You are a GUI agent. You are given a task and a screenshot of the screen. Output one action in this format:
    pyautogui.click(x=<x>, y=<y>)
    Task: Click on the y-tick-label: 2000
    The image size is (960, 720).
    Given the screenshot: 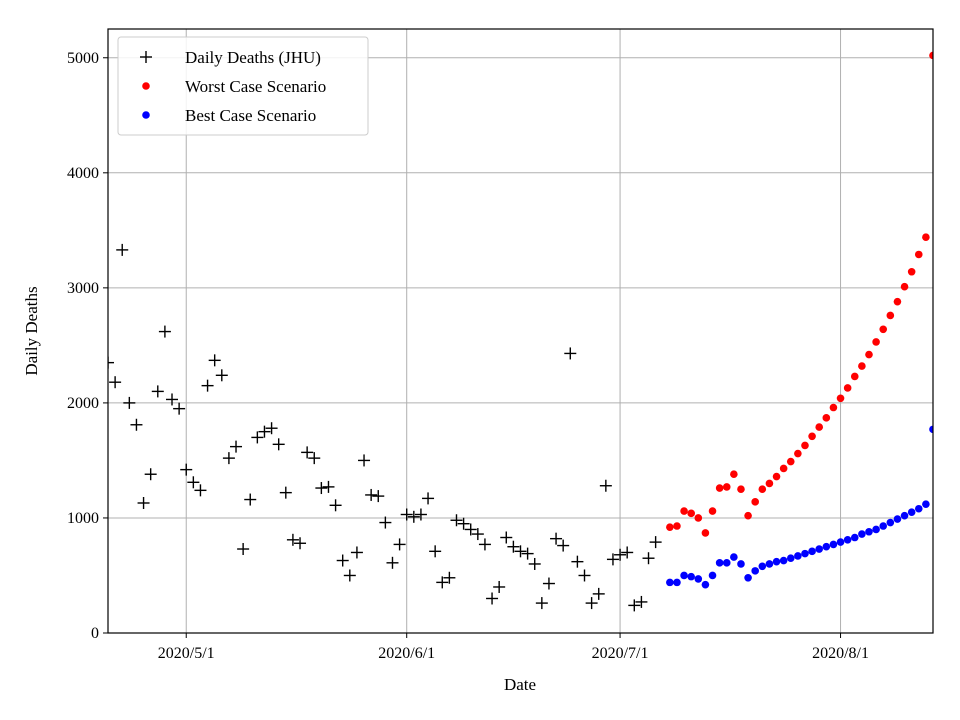 What is the action you would take?
    pyautogui.click(x=83, y=403)
    